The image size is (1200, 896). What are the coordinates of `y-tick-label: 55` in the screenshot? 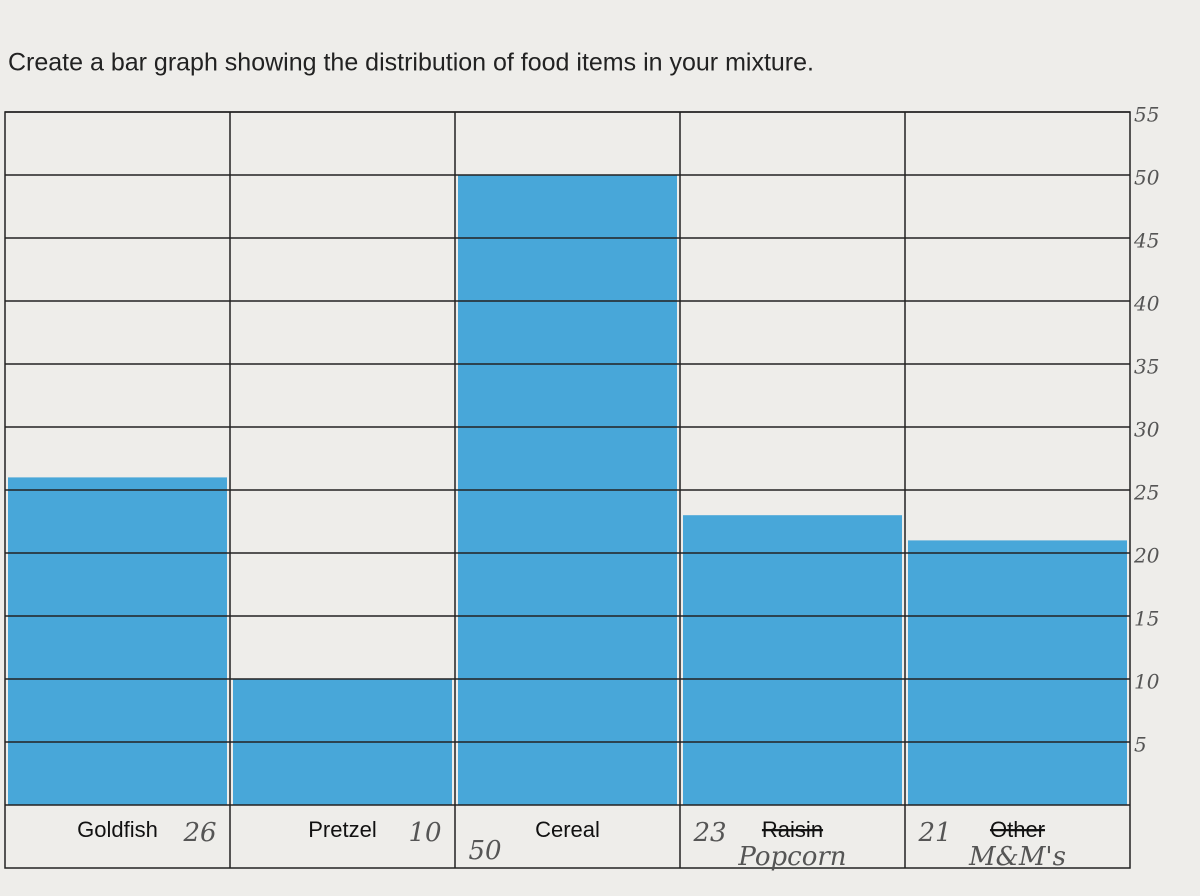 It's located at (1146, 115).